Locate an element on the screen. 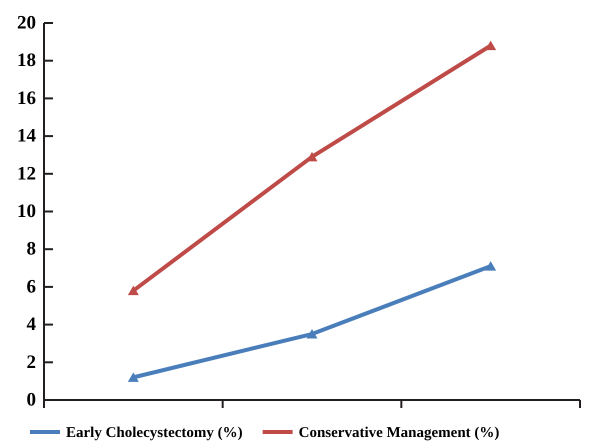 The image size is (590, 441). y-tick-label: 4 is located at coordinates (31, 325).